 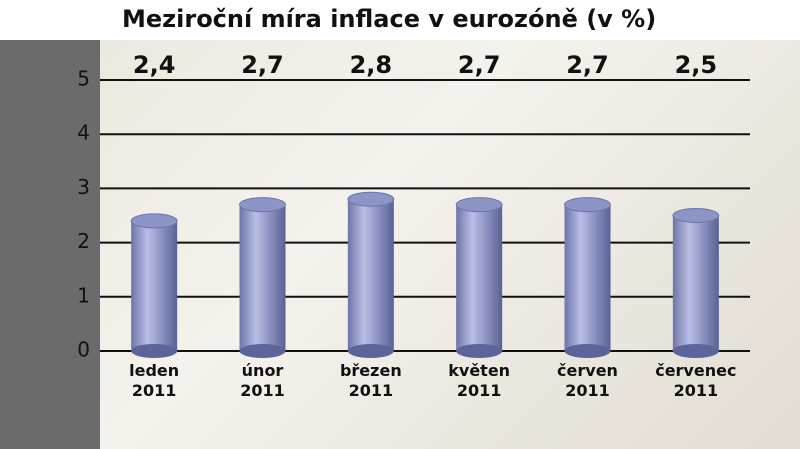 What do you see at coordinates (83, 241) in the screenshot?
I see `y-tick-label: 2` at bounding box center [83, 241].